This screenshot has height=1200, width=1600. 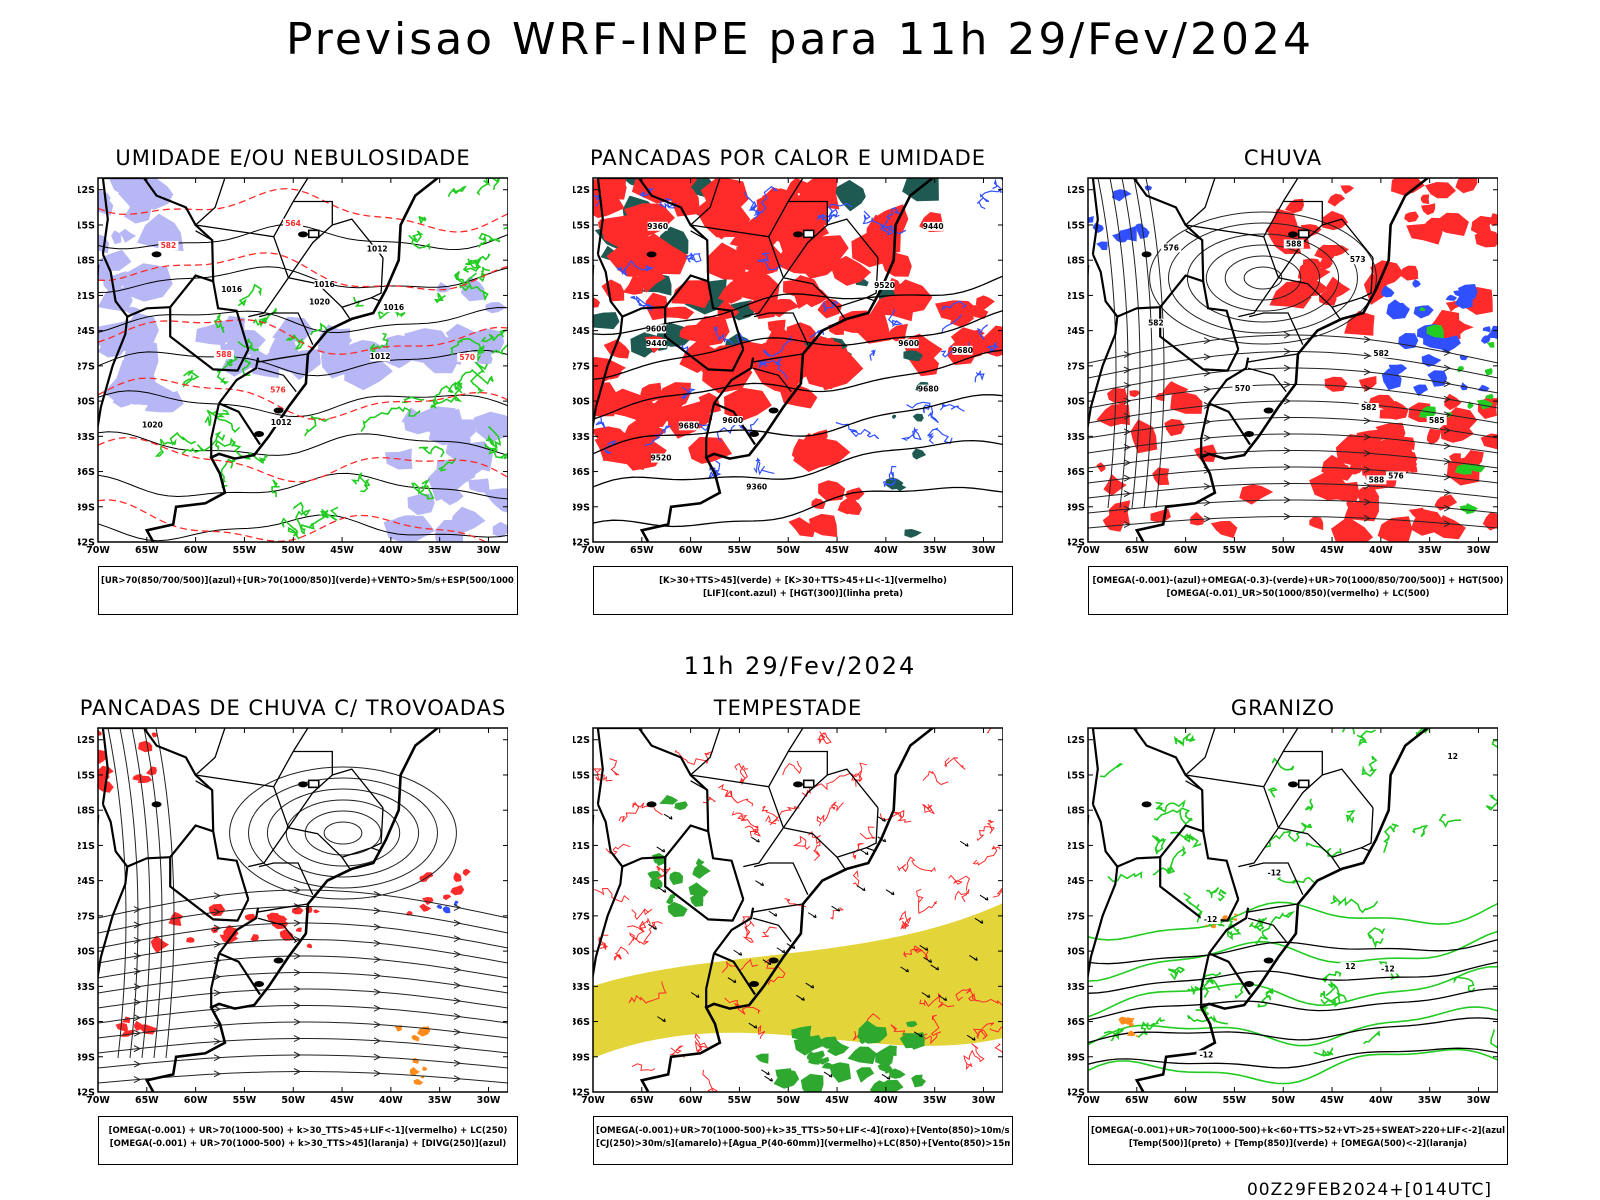 I want to click on lat-tick-label: 30S, so click(x=1076, y=402).